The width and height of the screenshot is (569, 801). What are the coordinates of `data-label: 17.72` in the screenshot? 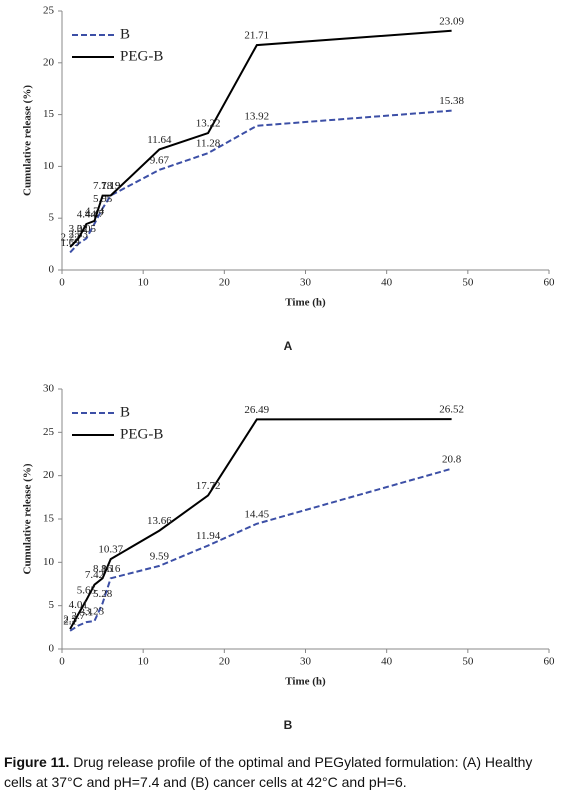 It's located at (208, 486).